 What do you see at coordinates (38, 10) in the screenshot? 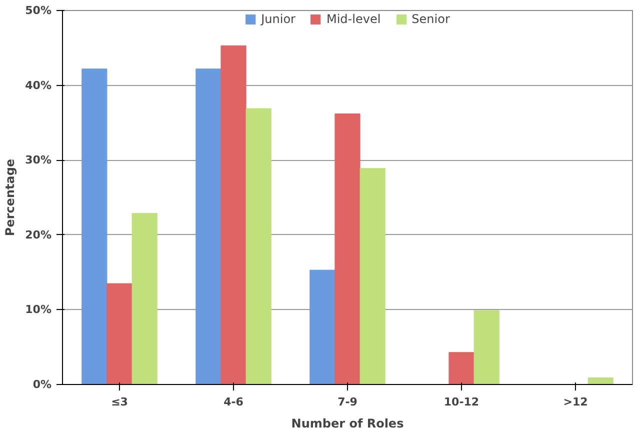
I see `y-tick-label: 50%` at bounding box center [38, 10].